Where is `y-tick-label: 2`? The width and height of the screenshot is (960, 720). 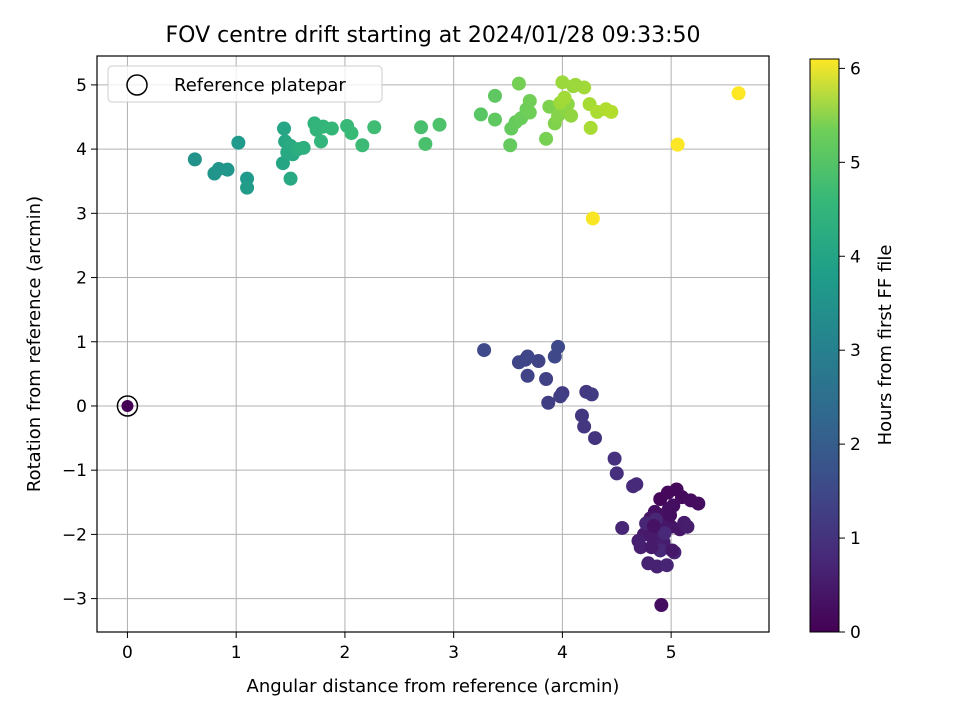 y-tick-label: 2 is located at coordinates (81, 279).